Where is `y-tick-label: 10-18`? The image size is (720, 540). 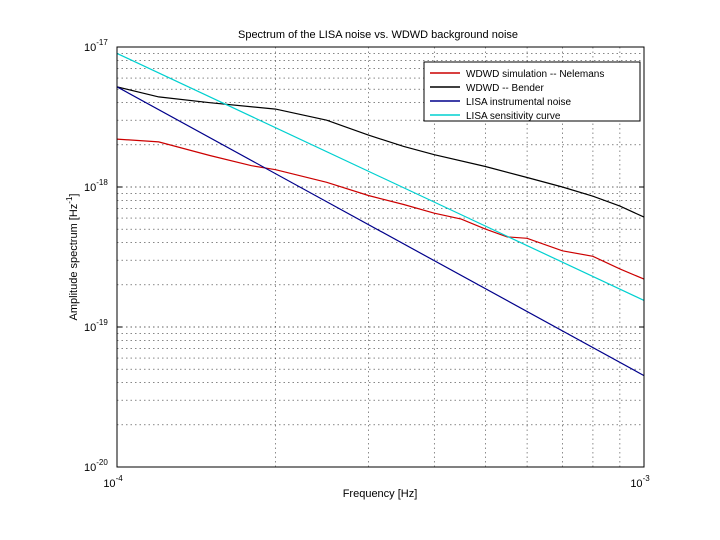
y-tick-label: 10-18 is located at coordinates (96, 186).